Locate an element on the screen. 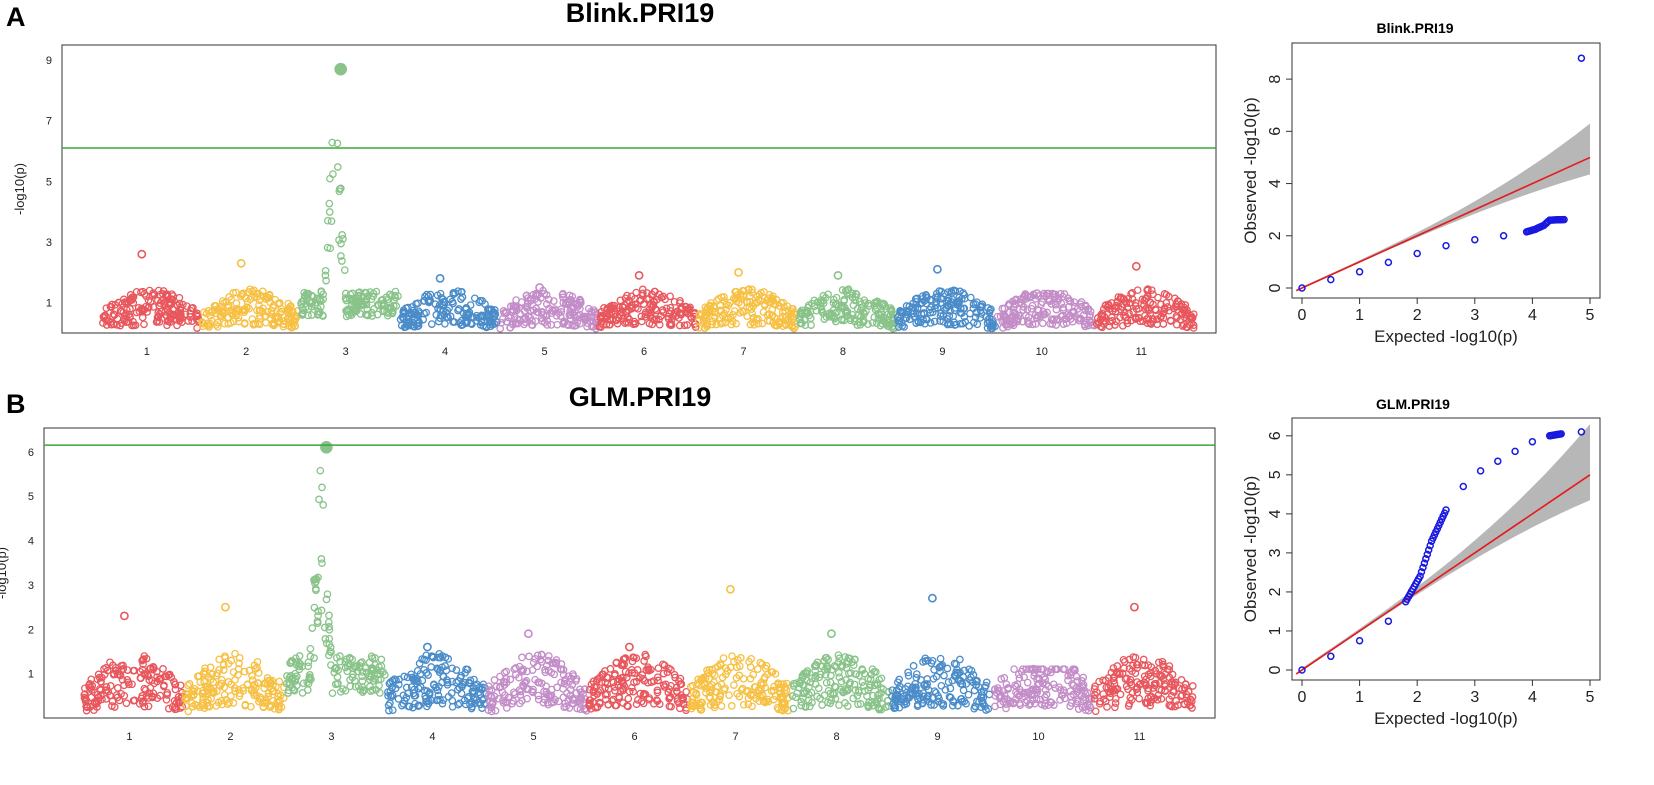 This screenshot has width=1654, height=785. qq-a-qq-point is located at coordinates (1446, 245).